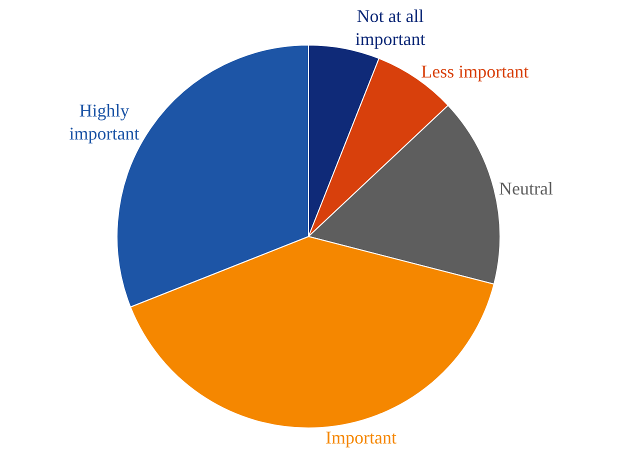 The height and width of the screenshot is (468, 617). Describe the element at coordinates (390, 28) in the screenshot. I see `slice-label: Not at all important` at that location.